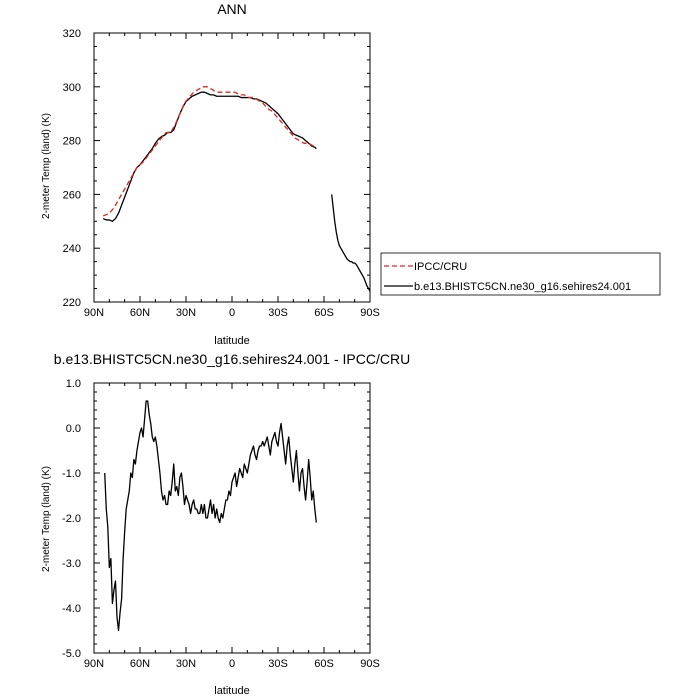 The width and height of the screenshot is (700, 700). I want to click on bottom-y-tick-label: -2.0, so click(71, 519).